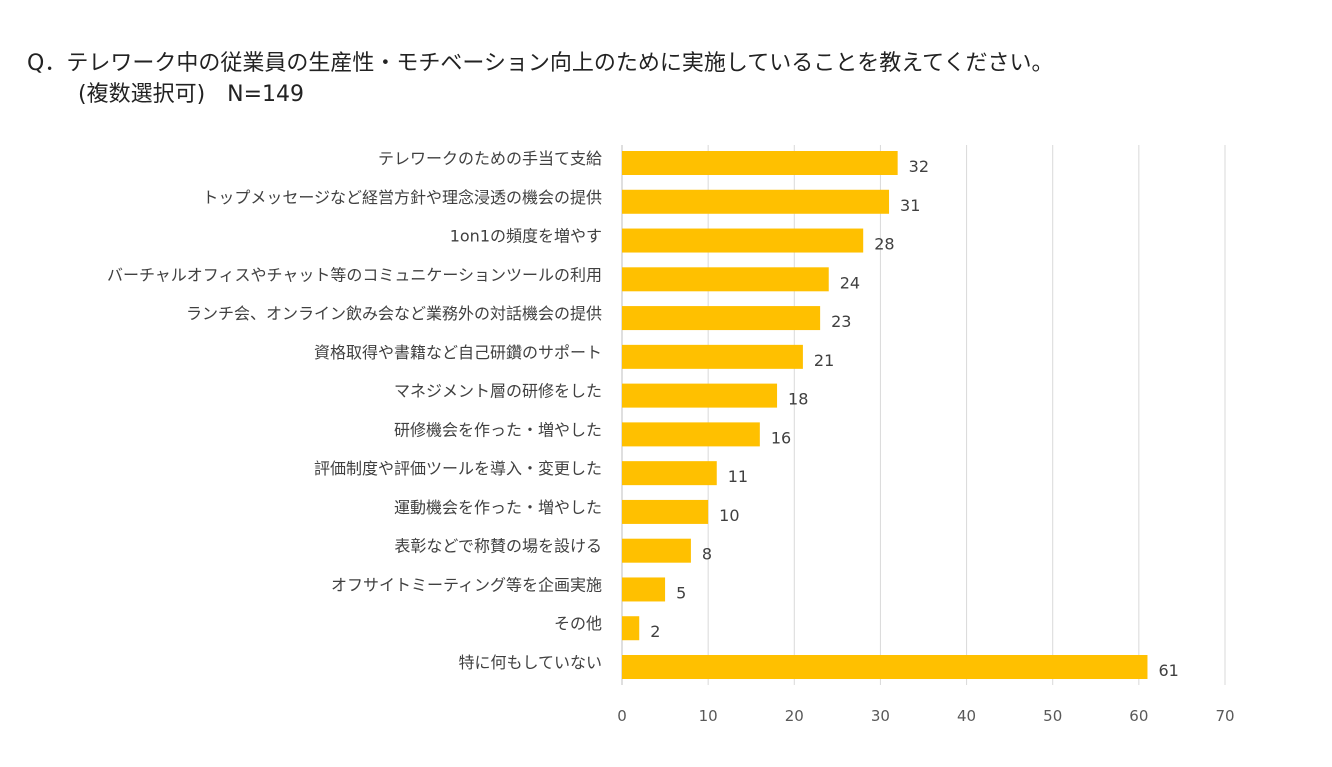 The height and width of the screenshot is (767, 1332). Describe the element at coordinates (919, 166) in the screenshot. I see `data-label: 32` at that location.